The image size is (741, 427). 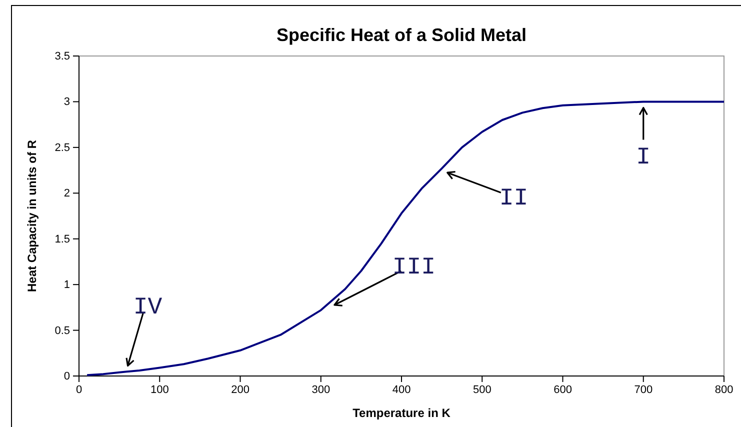 I want to click on x-tick-label: 100, so click(x=159, y=390).